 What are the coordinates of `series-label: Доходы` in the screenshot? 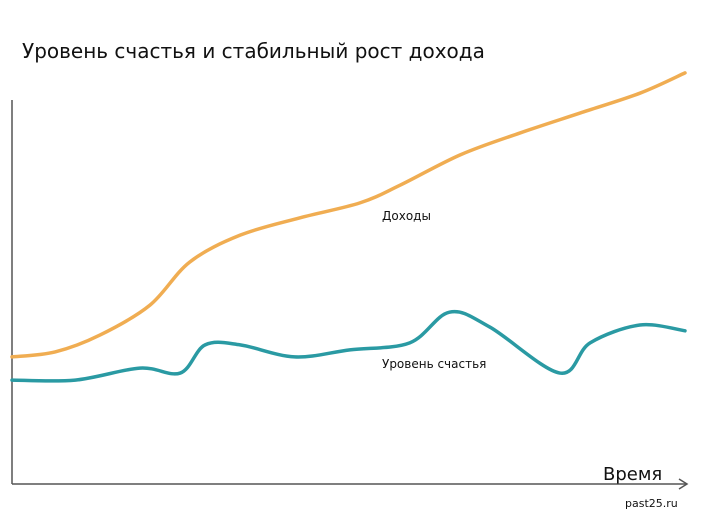 It's located at (406, 216).